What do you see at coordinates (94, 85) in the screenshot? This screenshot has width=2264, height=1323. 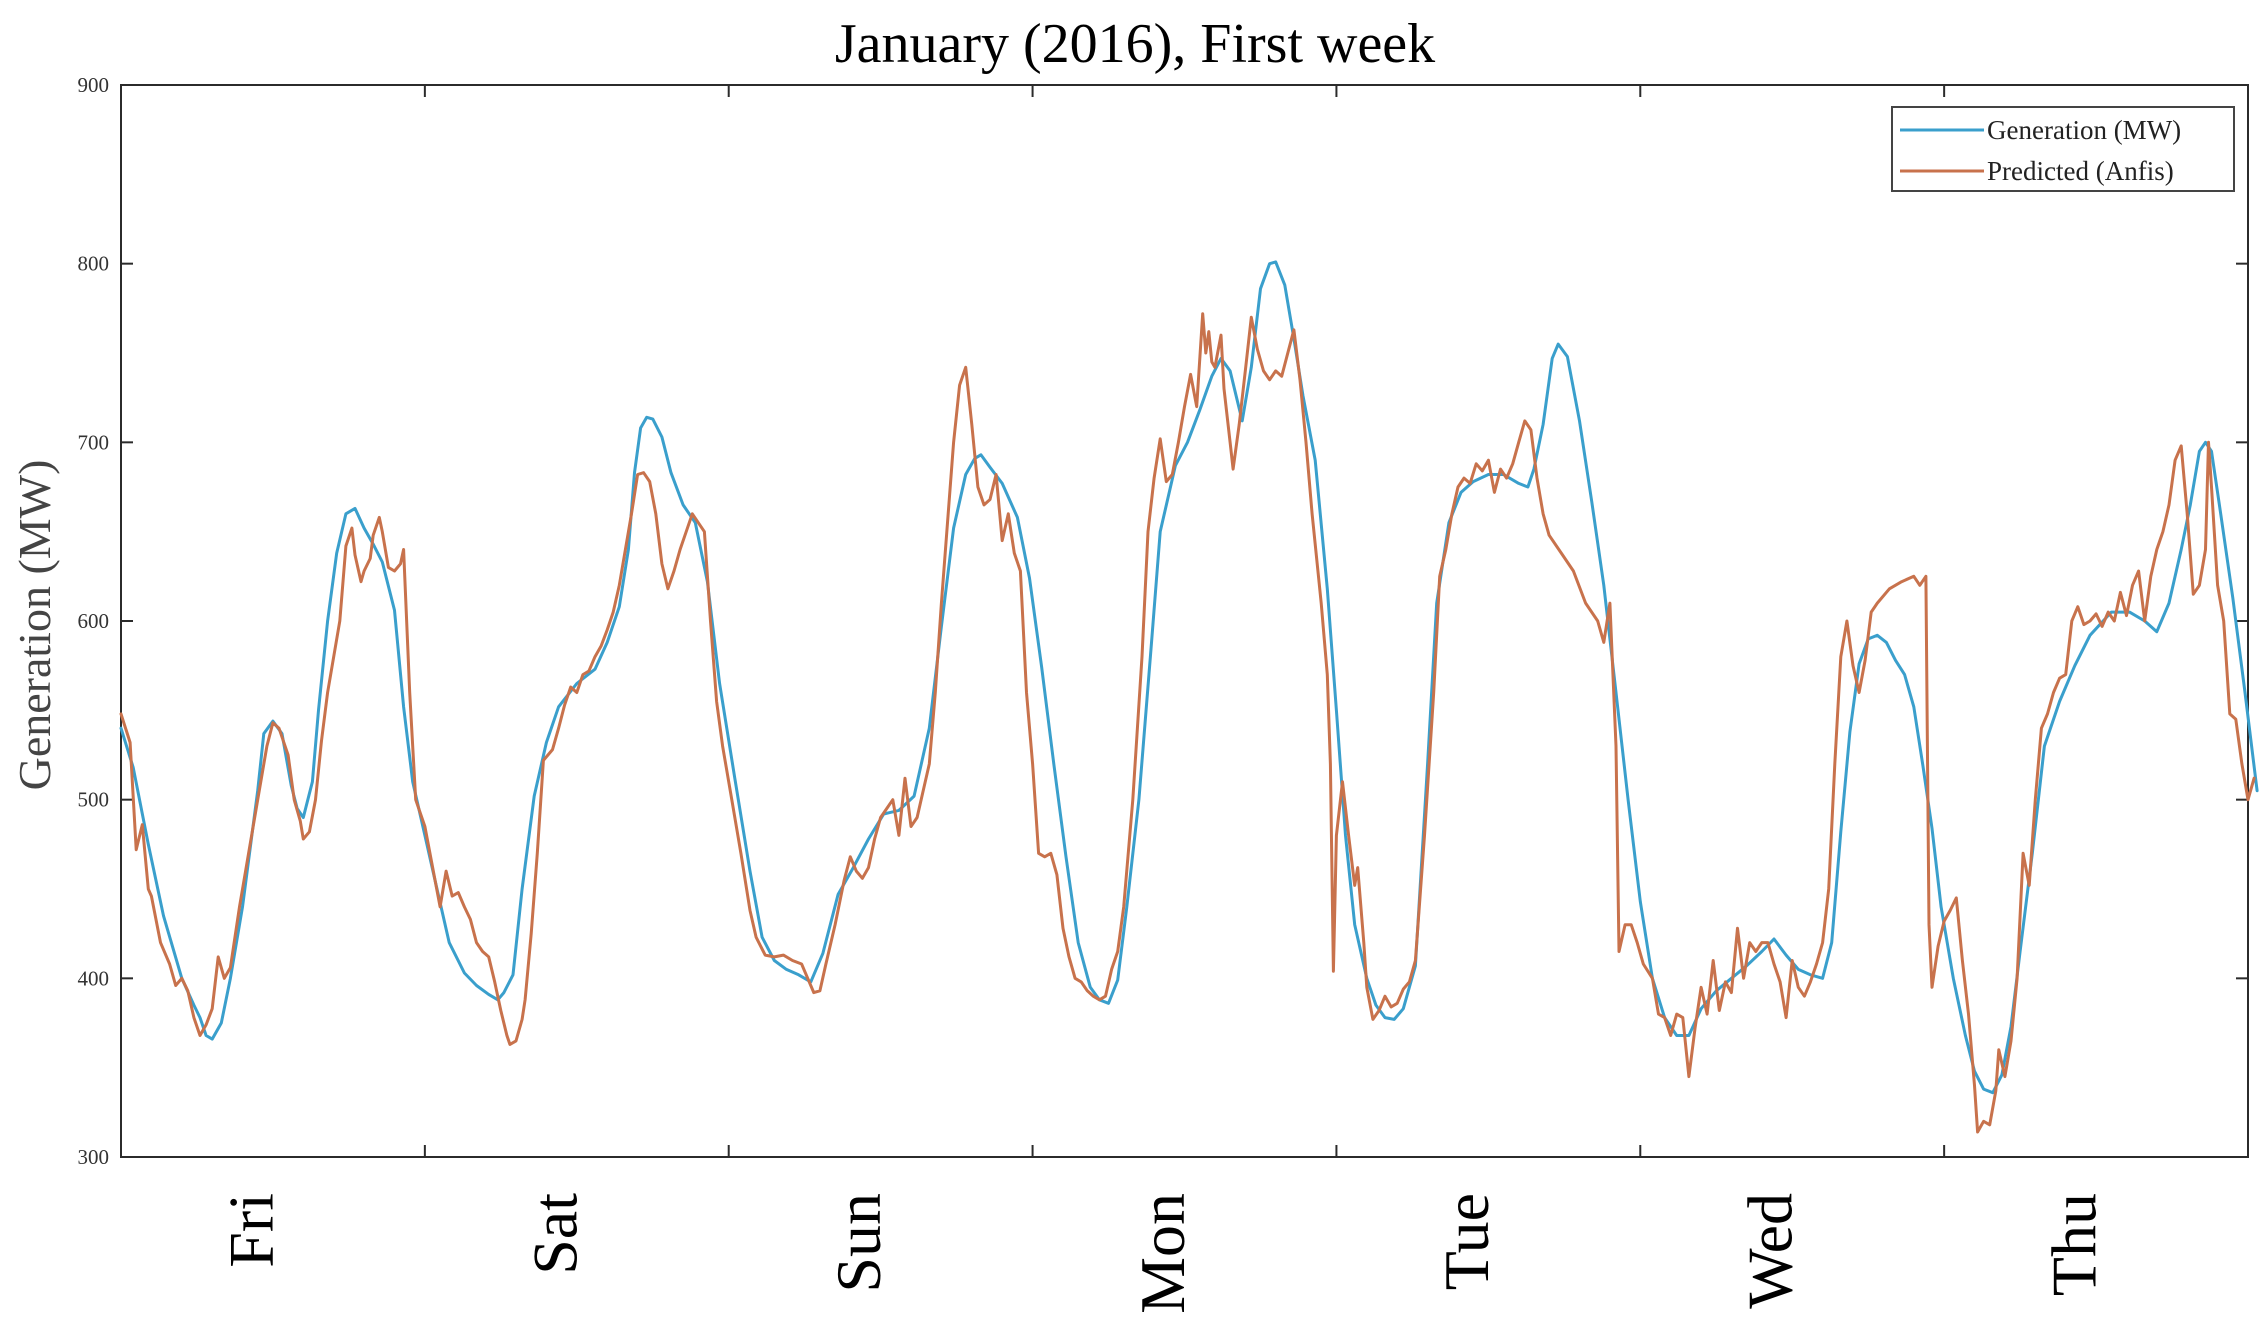 I see `y-tick-label: 900` at bounding box center [94, 85].